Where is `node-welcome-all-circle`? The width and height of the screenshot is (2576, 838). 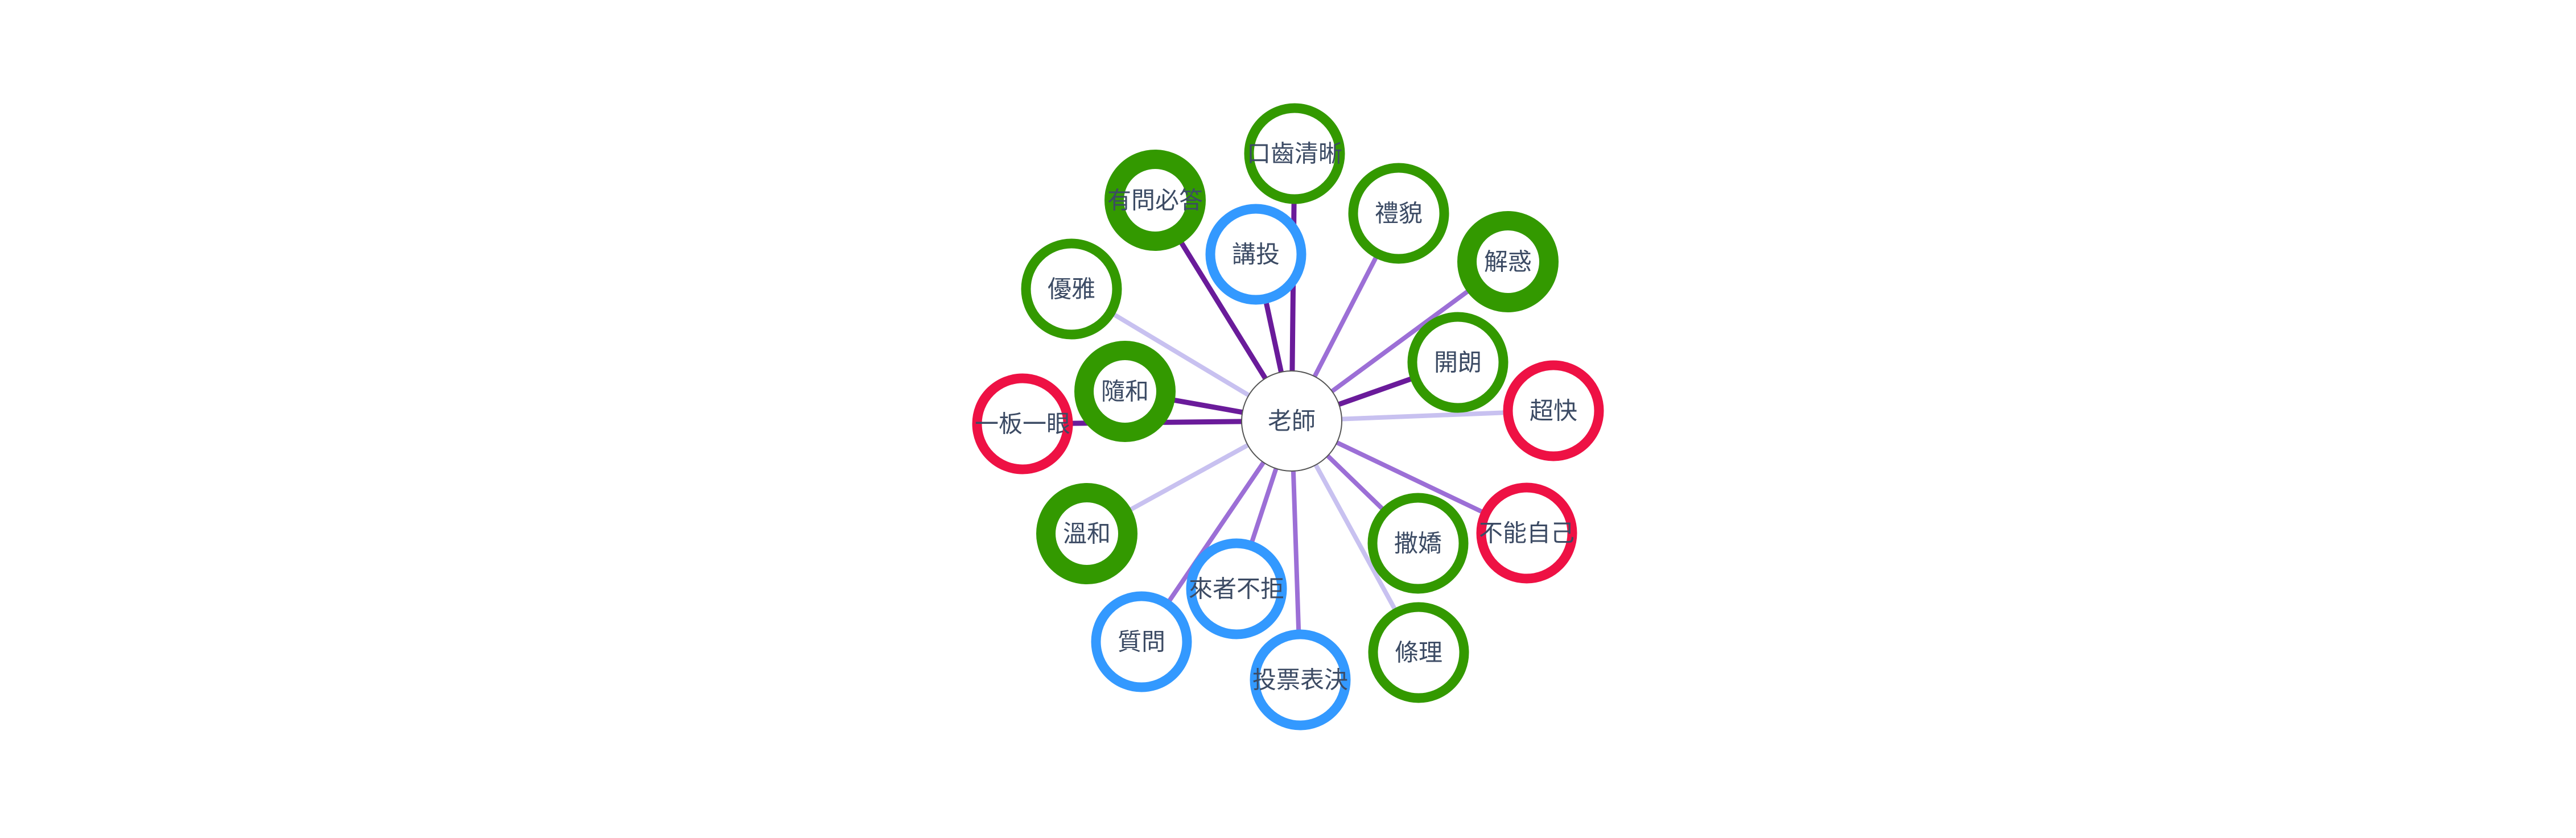
node-welcome-all-circle is located at coordinates (1236, 588).